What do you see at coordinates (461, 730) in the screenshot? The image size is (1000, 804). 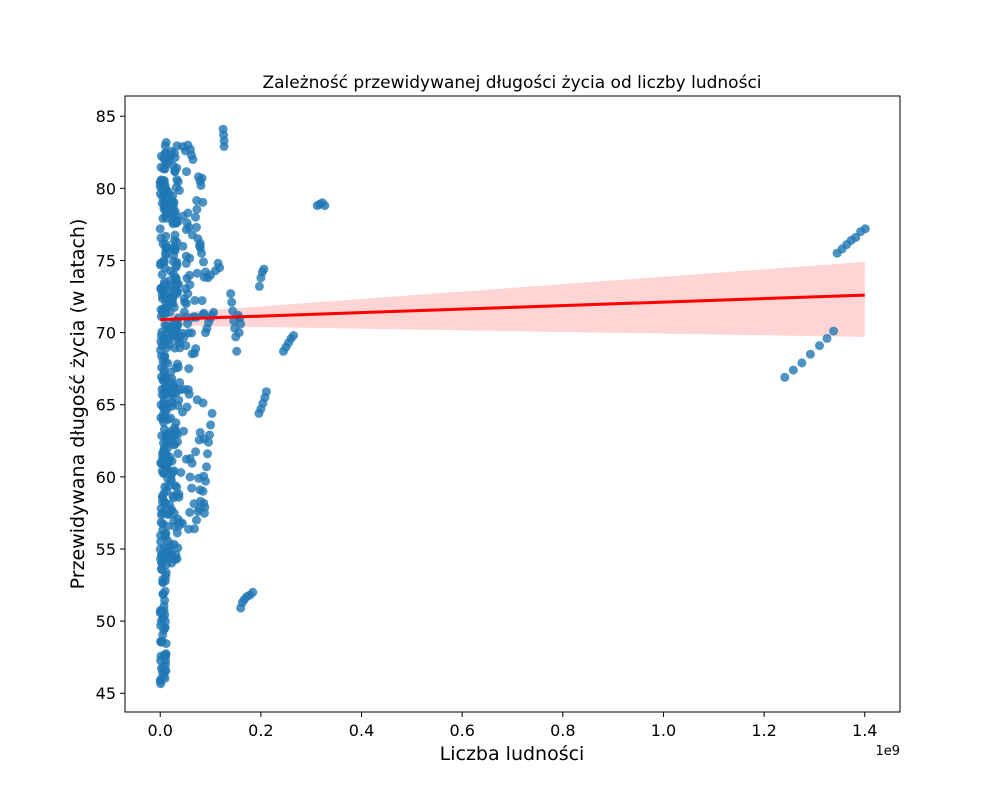 I see `x-tick-label: 0.6` at bounding box center [461, 730].